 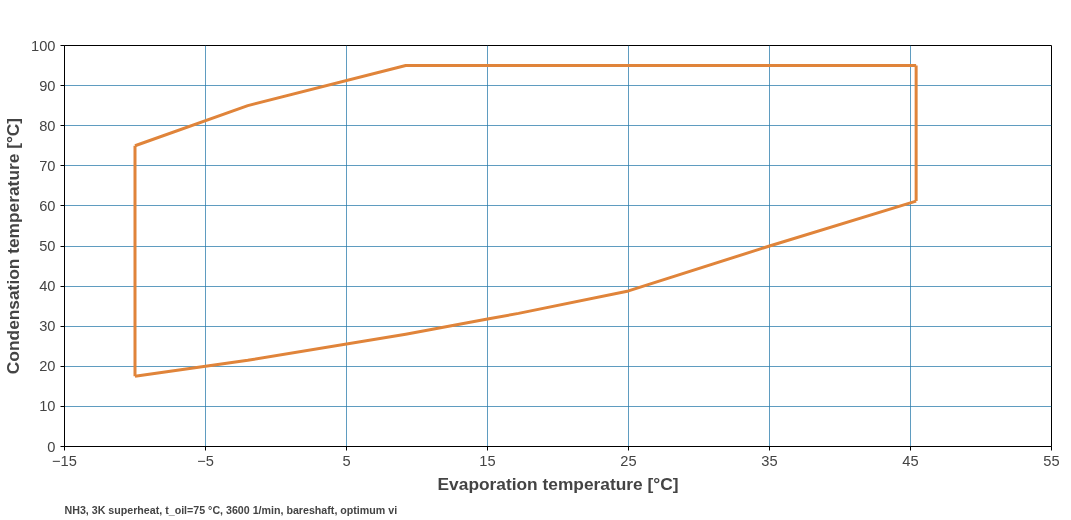 I want to click on y-tick-label: 70, so click(x=47, y=165).